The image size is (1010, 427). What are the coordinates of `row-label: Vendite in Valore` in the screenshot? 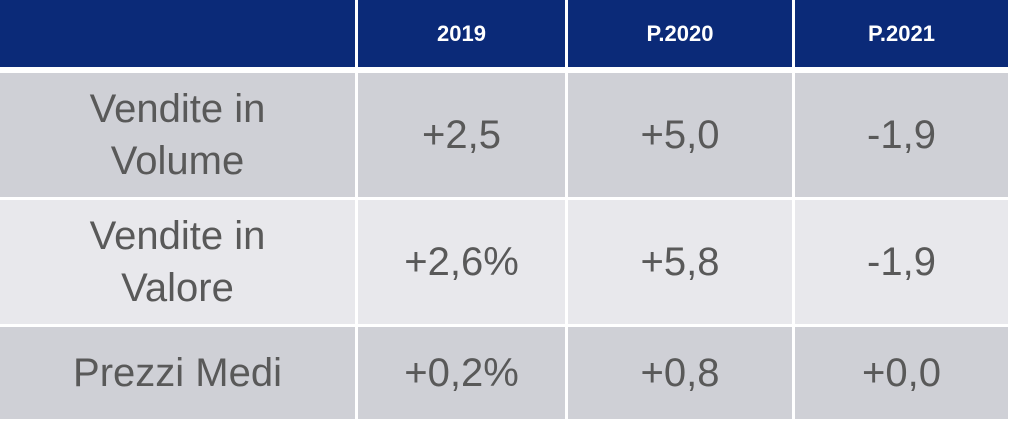 It's located at (179, 263).